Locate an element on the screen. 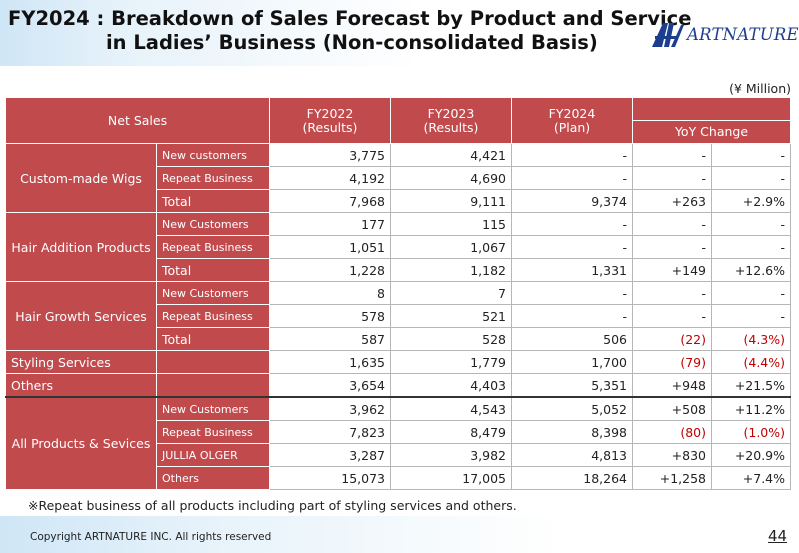 This screenshot has width=799, height=553. value-cell-fy2023: 4,403 is located at coordinates (451, 385).